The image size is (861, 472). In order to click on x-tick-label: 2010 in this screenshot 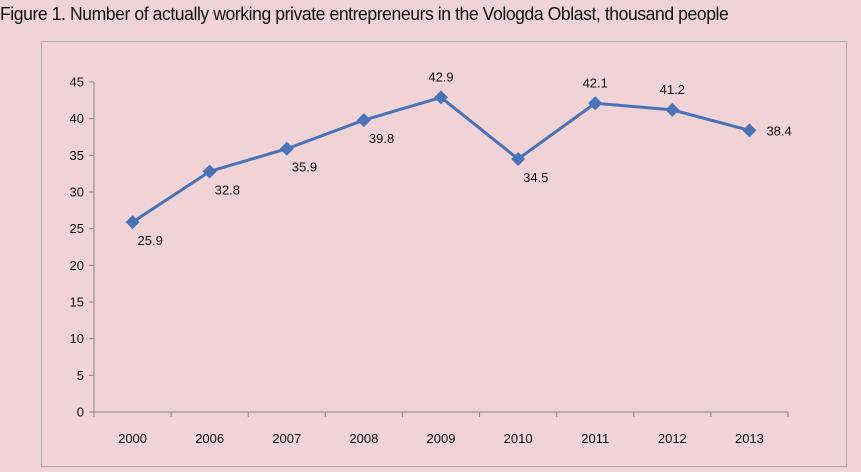, I will do `click(518, 438)`.